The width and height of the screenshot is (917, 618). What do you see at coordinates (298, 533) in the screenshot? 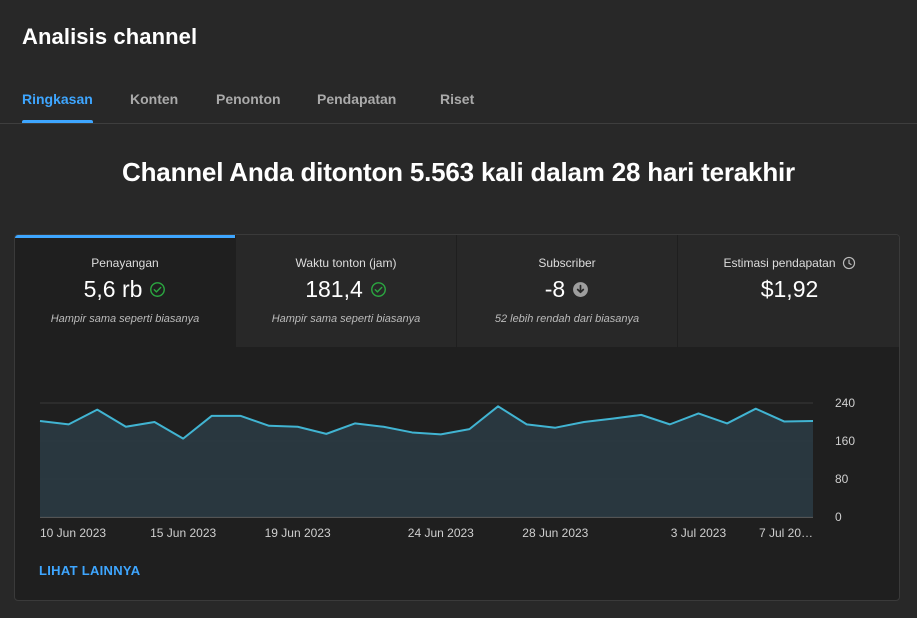
I see `x-tick-label: 19 Jun 2023` at bounding box center [298, 533].